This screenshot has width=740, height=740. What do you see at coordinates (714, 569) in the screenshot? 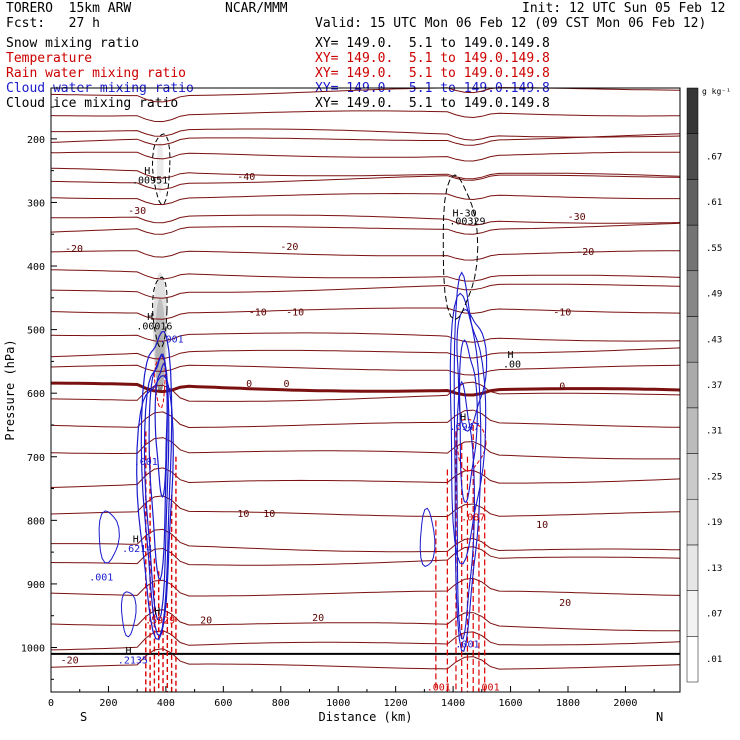
I see `colorbar-tick-label: .13` at bounding box center [714, 569].